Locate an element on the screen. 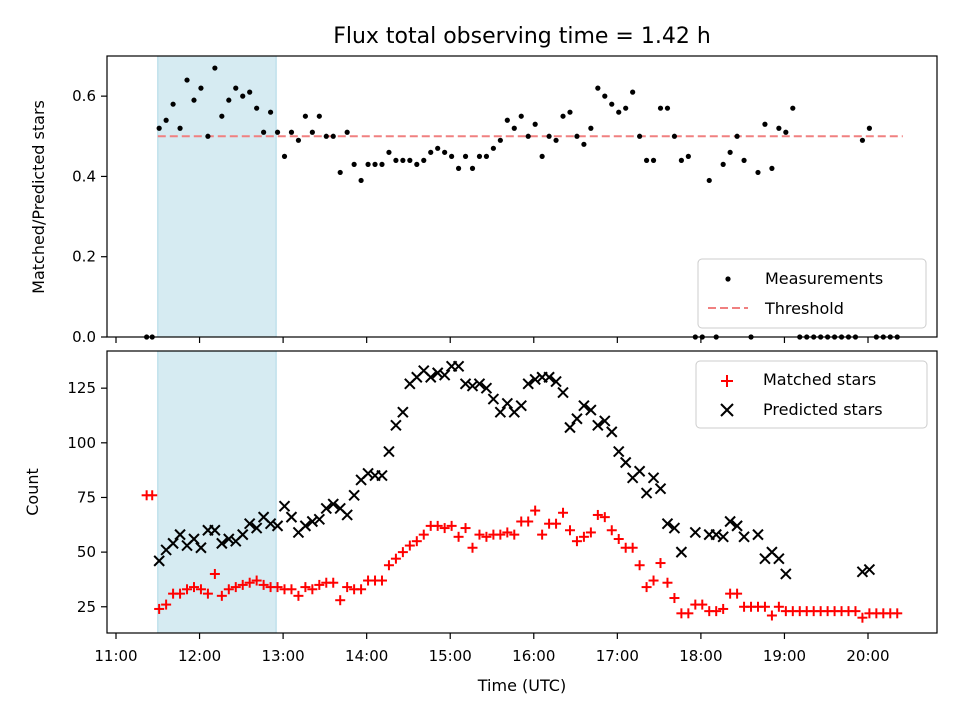 The image size is (960, 720). observing-window-shade-bottom is located at coordinates (217, 492).